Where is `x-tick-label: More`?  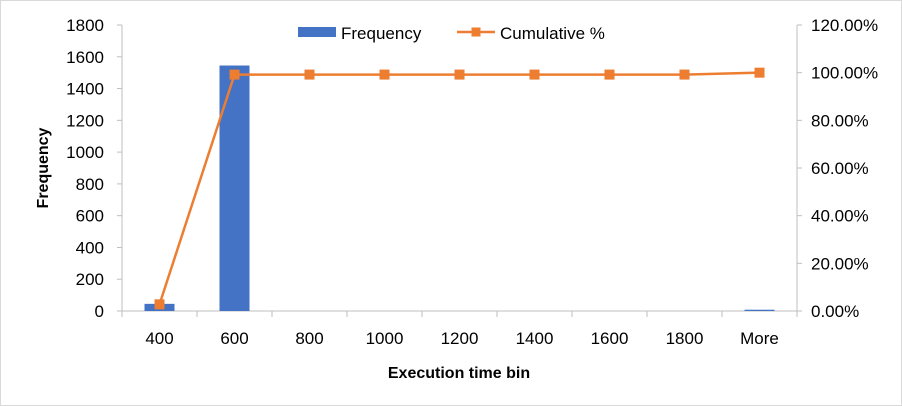 x-tick-label: More is located at coordinates (759, 338).